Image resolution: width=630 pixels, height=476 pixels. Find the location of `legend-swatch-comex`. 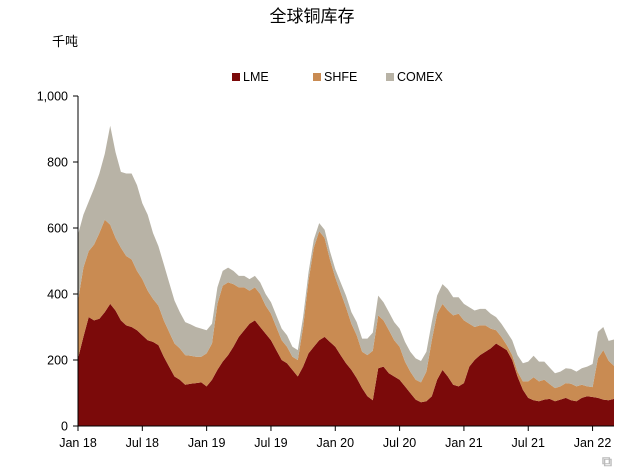

legend-swatch-comex is located at coordinates (390, 77).